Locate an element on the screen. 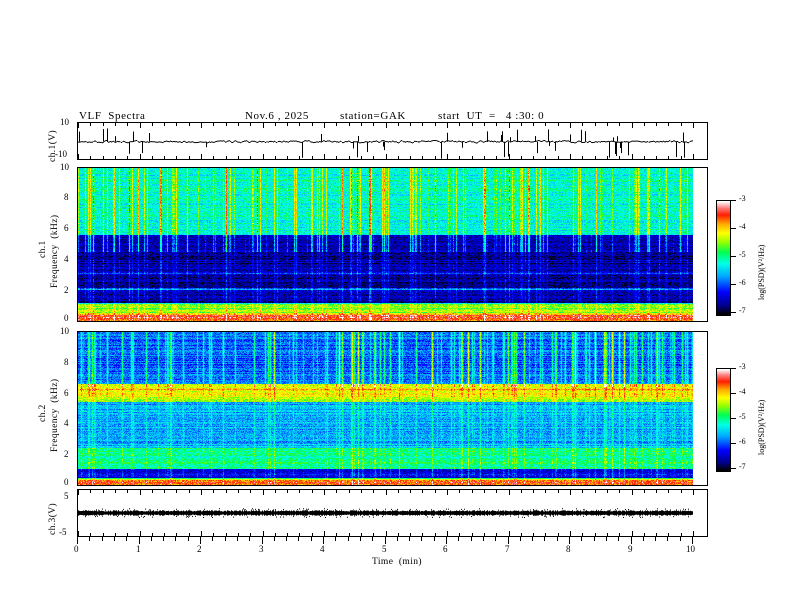 This screenshot has height=612, width=792. ch1-spectrogram-ylabel-channel: ch.1 is located at coordinates (43, 249).